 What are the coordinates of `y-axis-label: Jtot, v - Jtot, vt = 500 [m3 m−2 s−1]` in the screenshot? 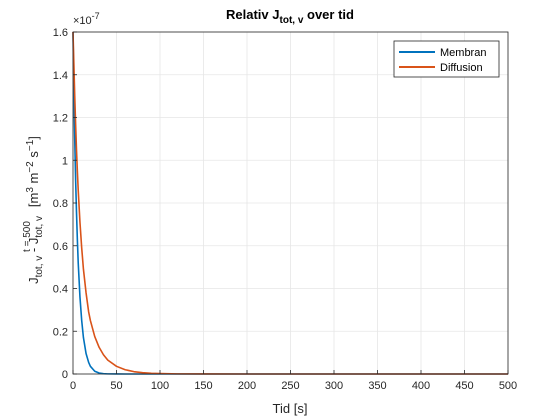 It's located at (33, 210).